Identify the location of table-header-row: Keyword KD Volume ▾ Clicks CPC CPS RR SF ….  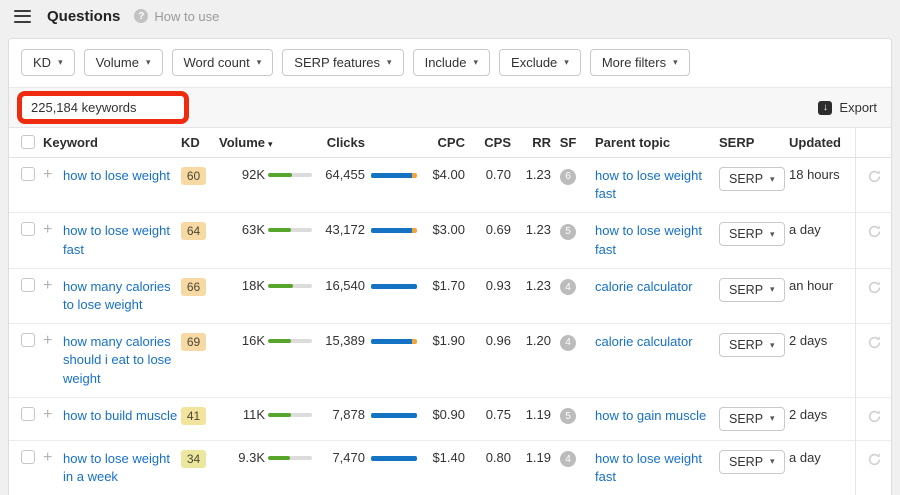
(450, 143).